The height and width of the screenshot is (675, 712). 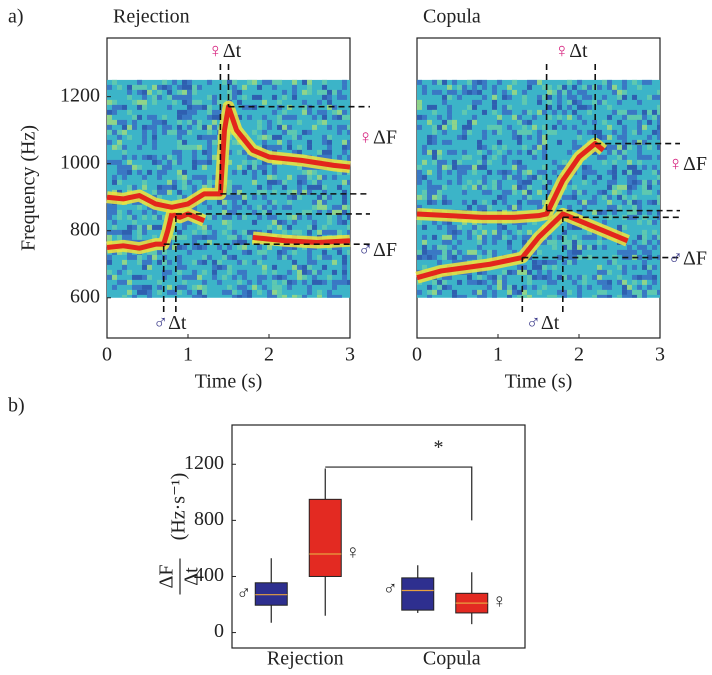 I want to click on sex-symbol: ♂, so click(x=365, y=250).